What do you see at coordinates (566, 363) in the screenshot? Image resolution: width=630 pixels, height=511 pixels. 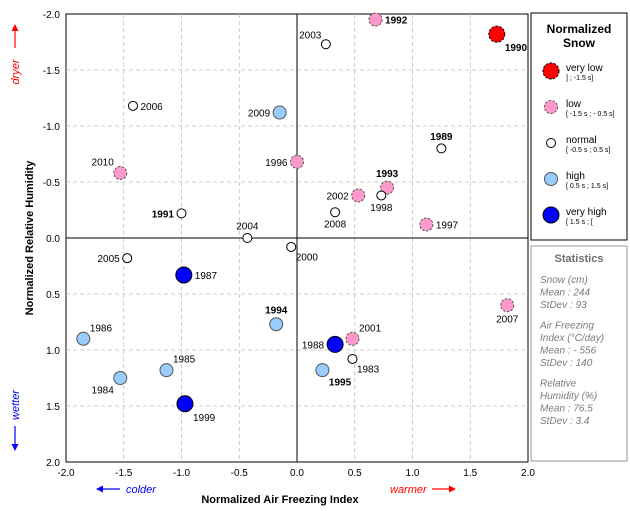 I see `statistics-line: StDev : 140` at bounding box center [566, 363].